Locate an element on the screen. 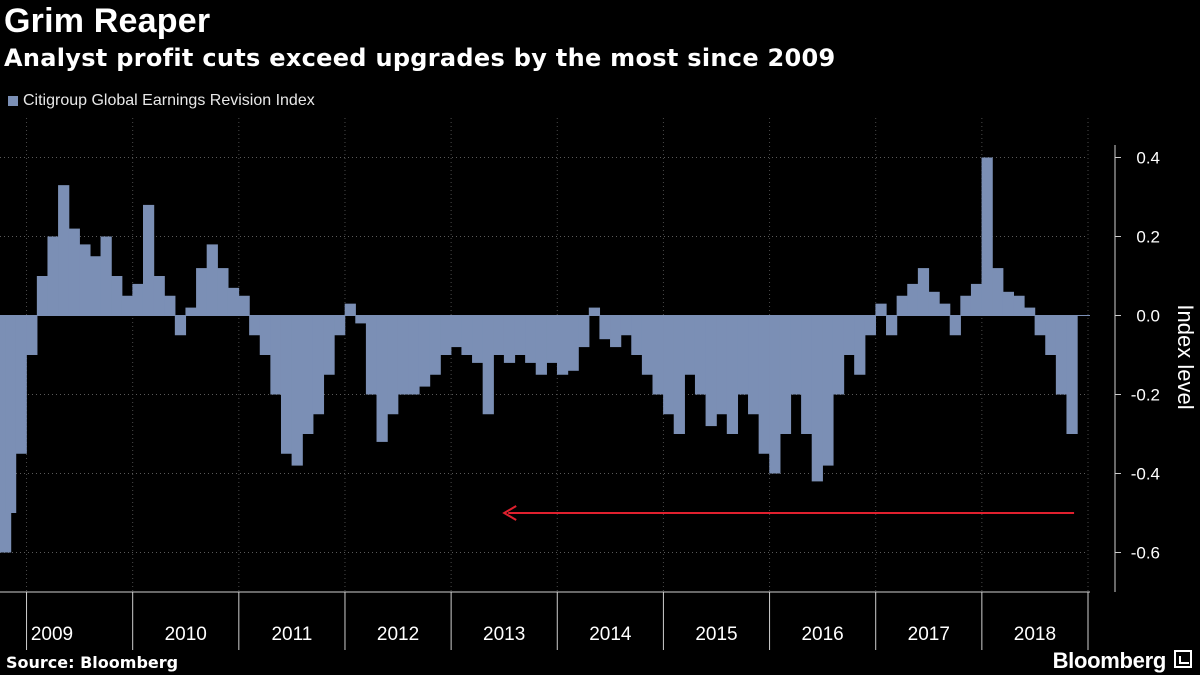 This screenshot has height=675, width=1200. x-tick-label: 2010 is located at coordinates (186, 634).